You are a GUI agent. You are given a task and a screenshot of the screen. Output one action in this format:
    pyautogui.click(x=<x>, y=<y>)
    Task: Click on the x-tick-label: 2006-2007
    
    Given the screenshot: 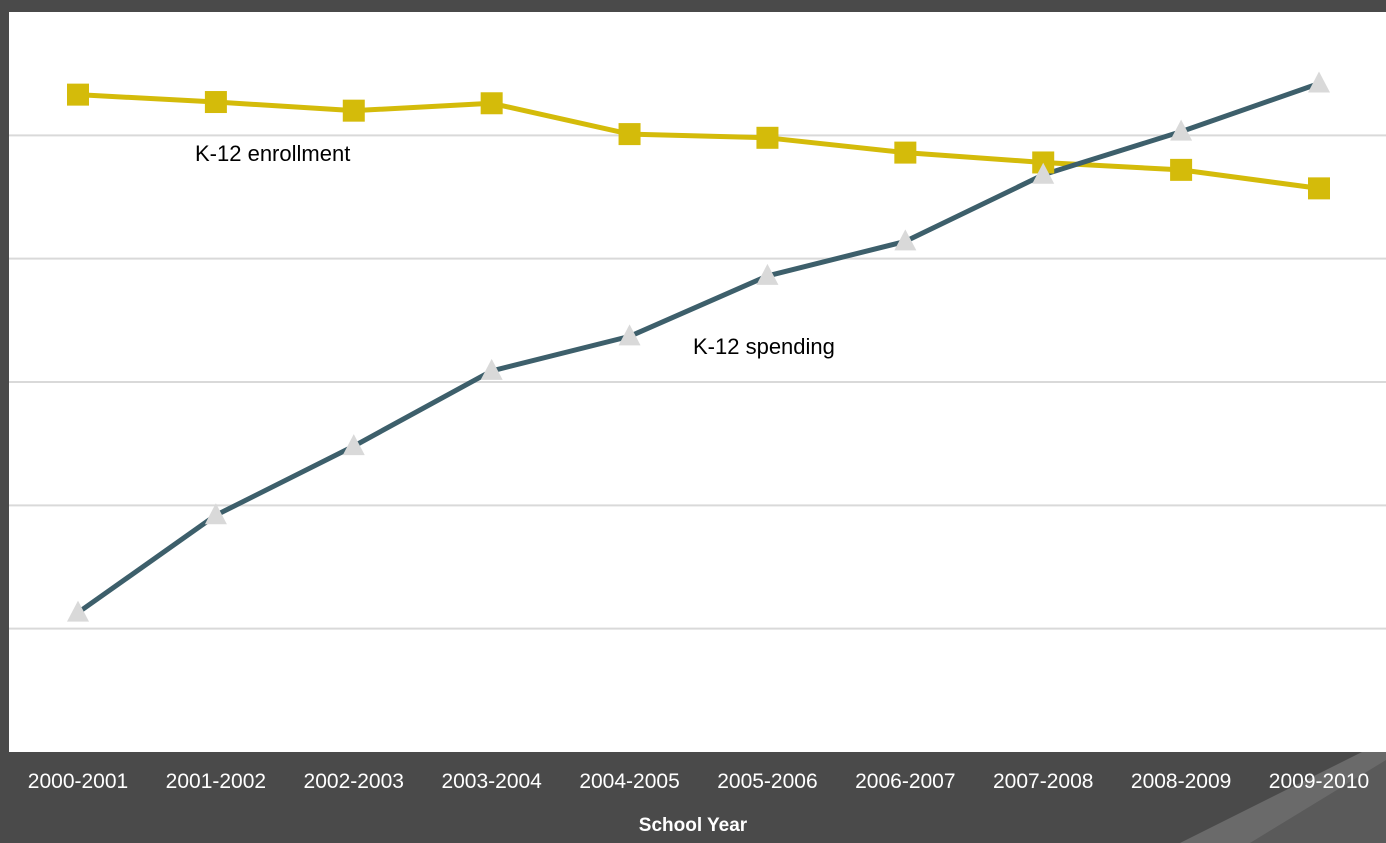 What is the action you would take?
    pyautogui.click(x=905, y=781)
    